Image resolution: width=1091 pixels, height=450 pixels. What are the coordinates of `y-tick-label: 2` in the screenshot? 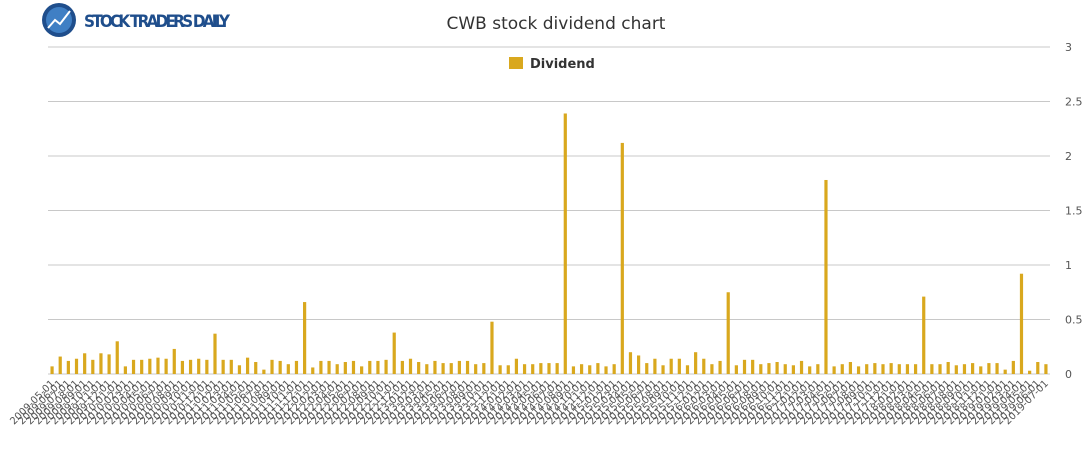 It's located at (1068, 156).